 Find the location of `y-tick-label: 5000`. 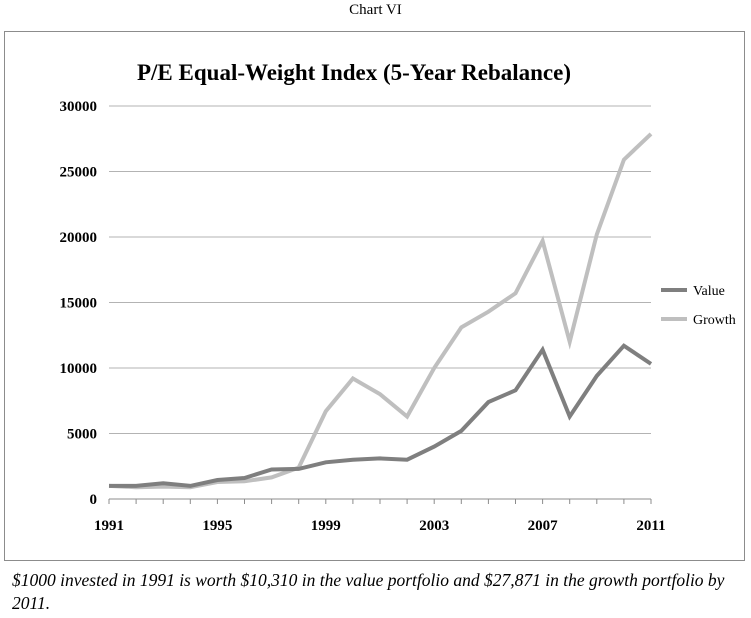

y-tick-label: 5000 is located at coordinates (82, 435).